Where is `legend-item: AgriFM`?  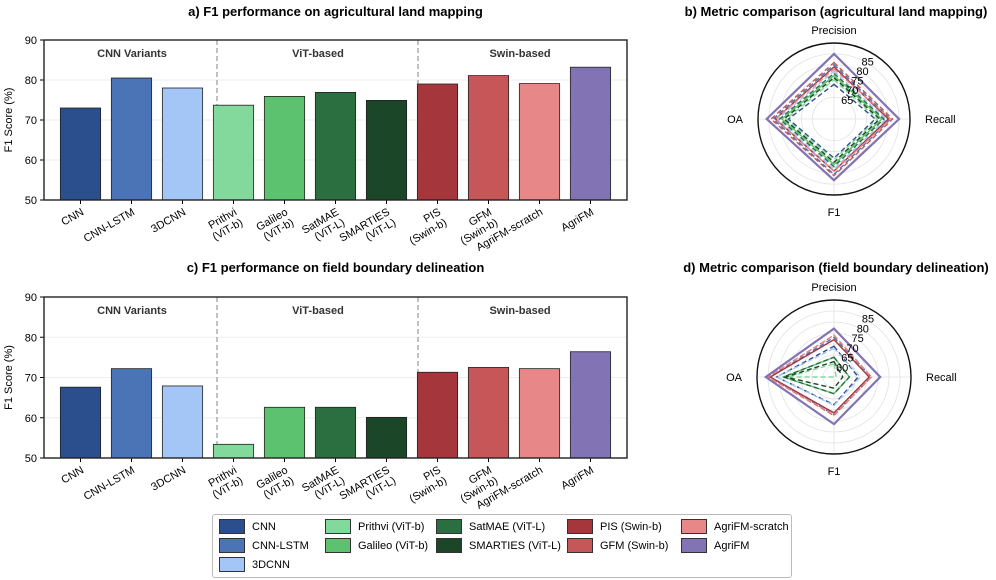
legend-item: AgriFM is located at coordinates (715, 545).